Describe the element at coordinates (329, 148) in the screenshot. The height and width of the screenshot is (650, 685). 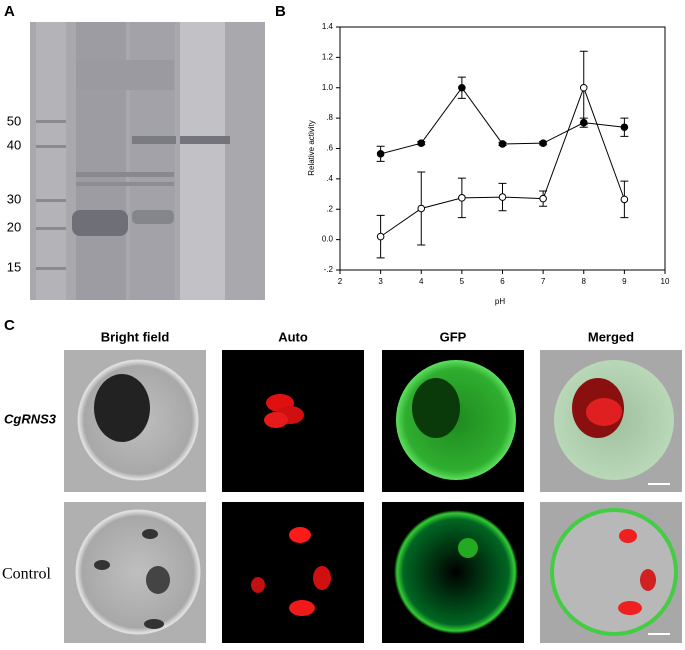
I see `y-tick-label: .6` at that location.